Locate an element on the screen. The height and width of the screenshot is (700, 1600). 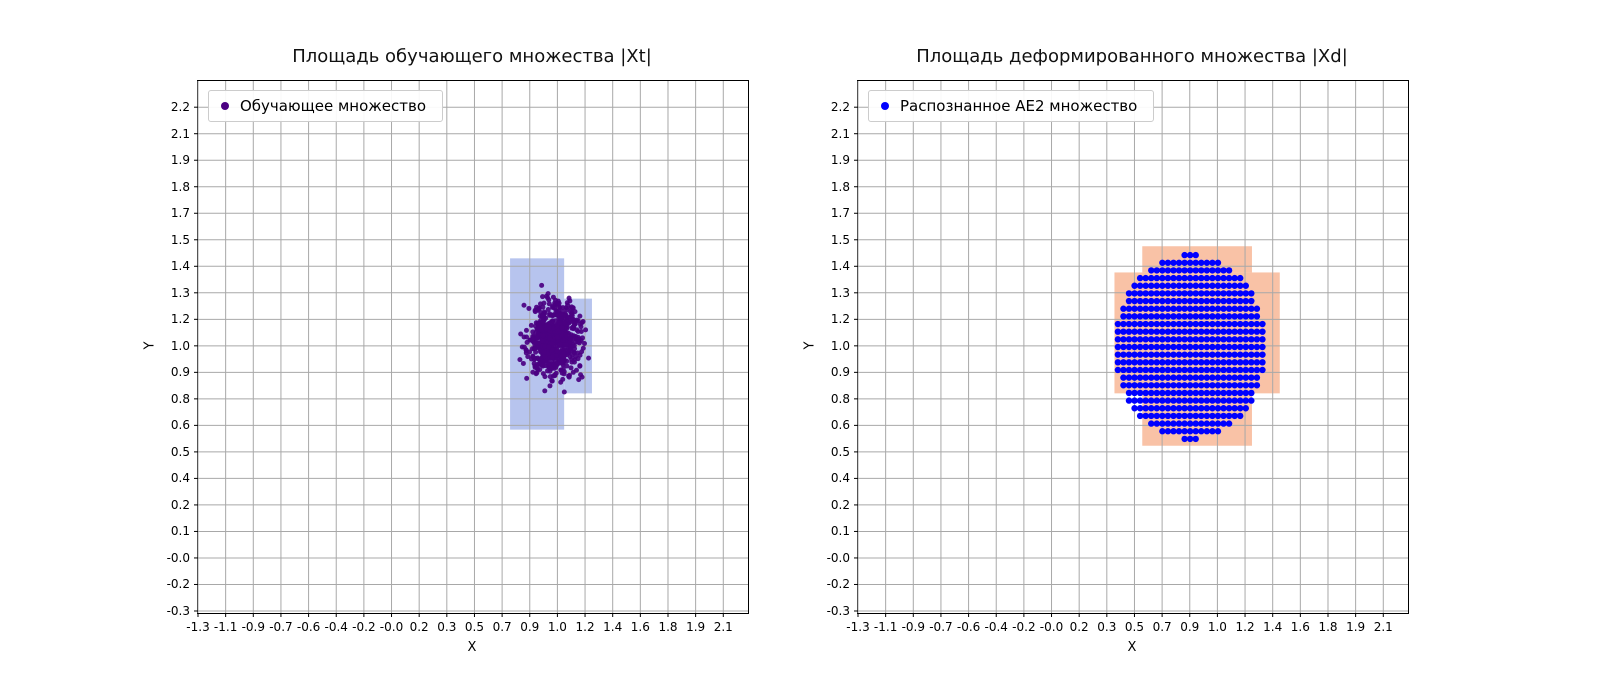
x-tick-label: 1.4 is located at coordinates (1273, 627).